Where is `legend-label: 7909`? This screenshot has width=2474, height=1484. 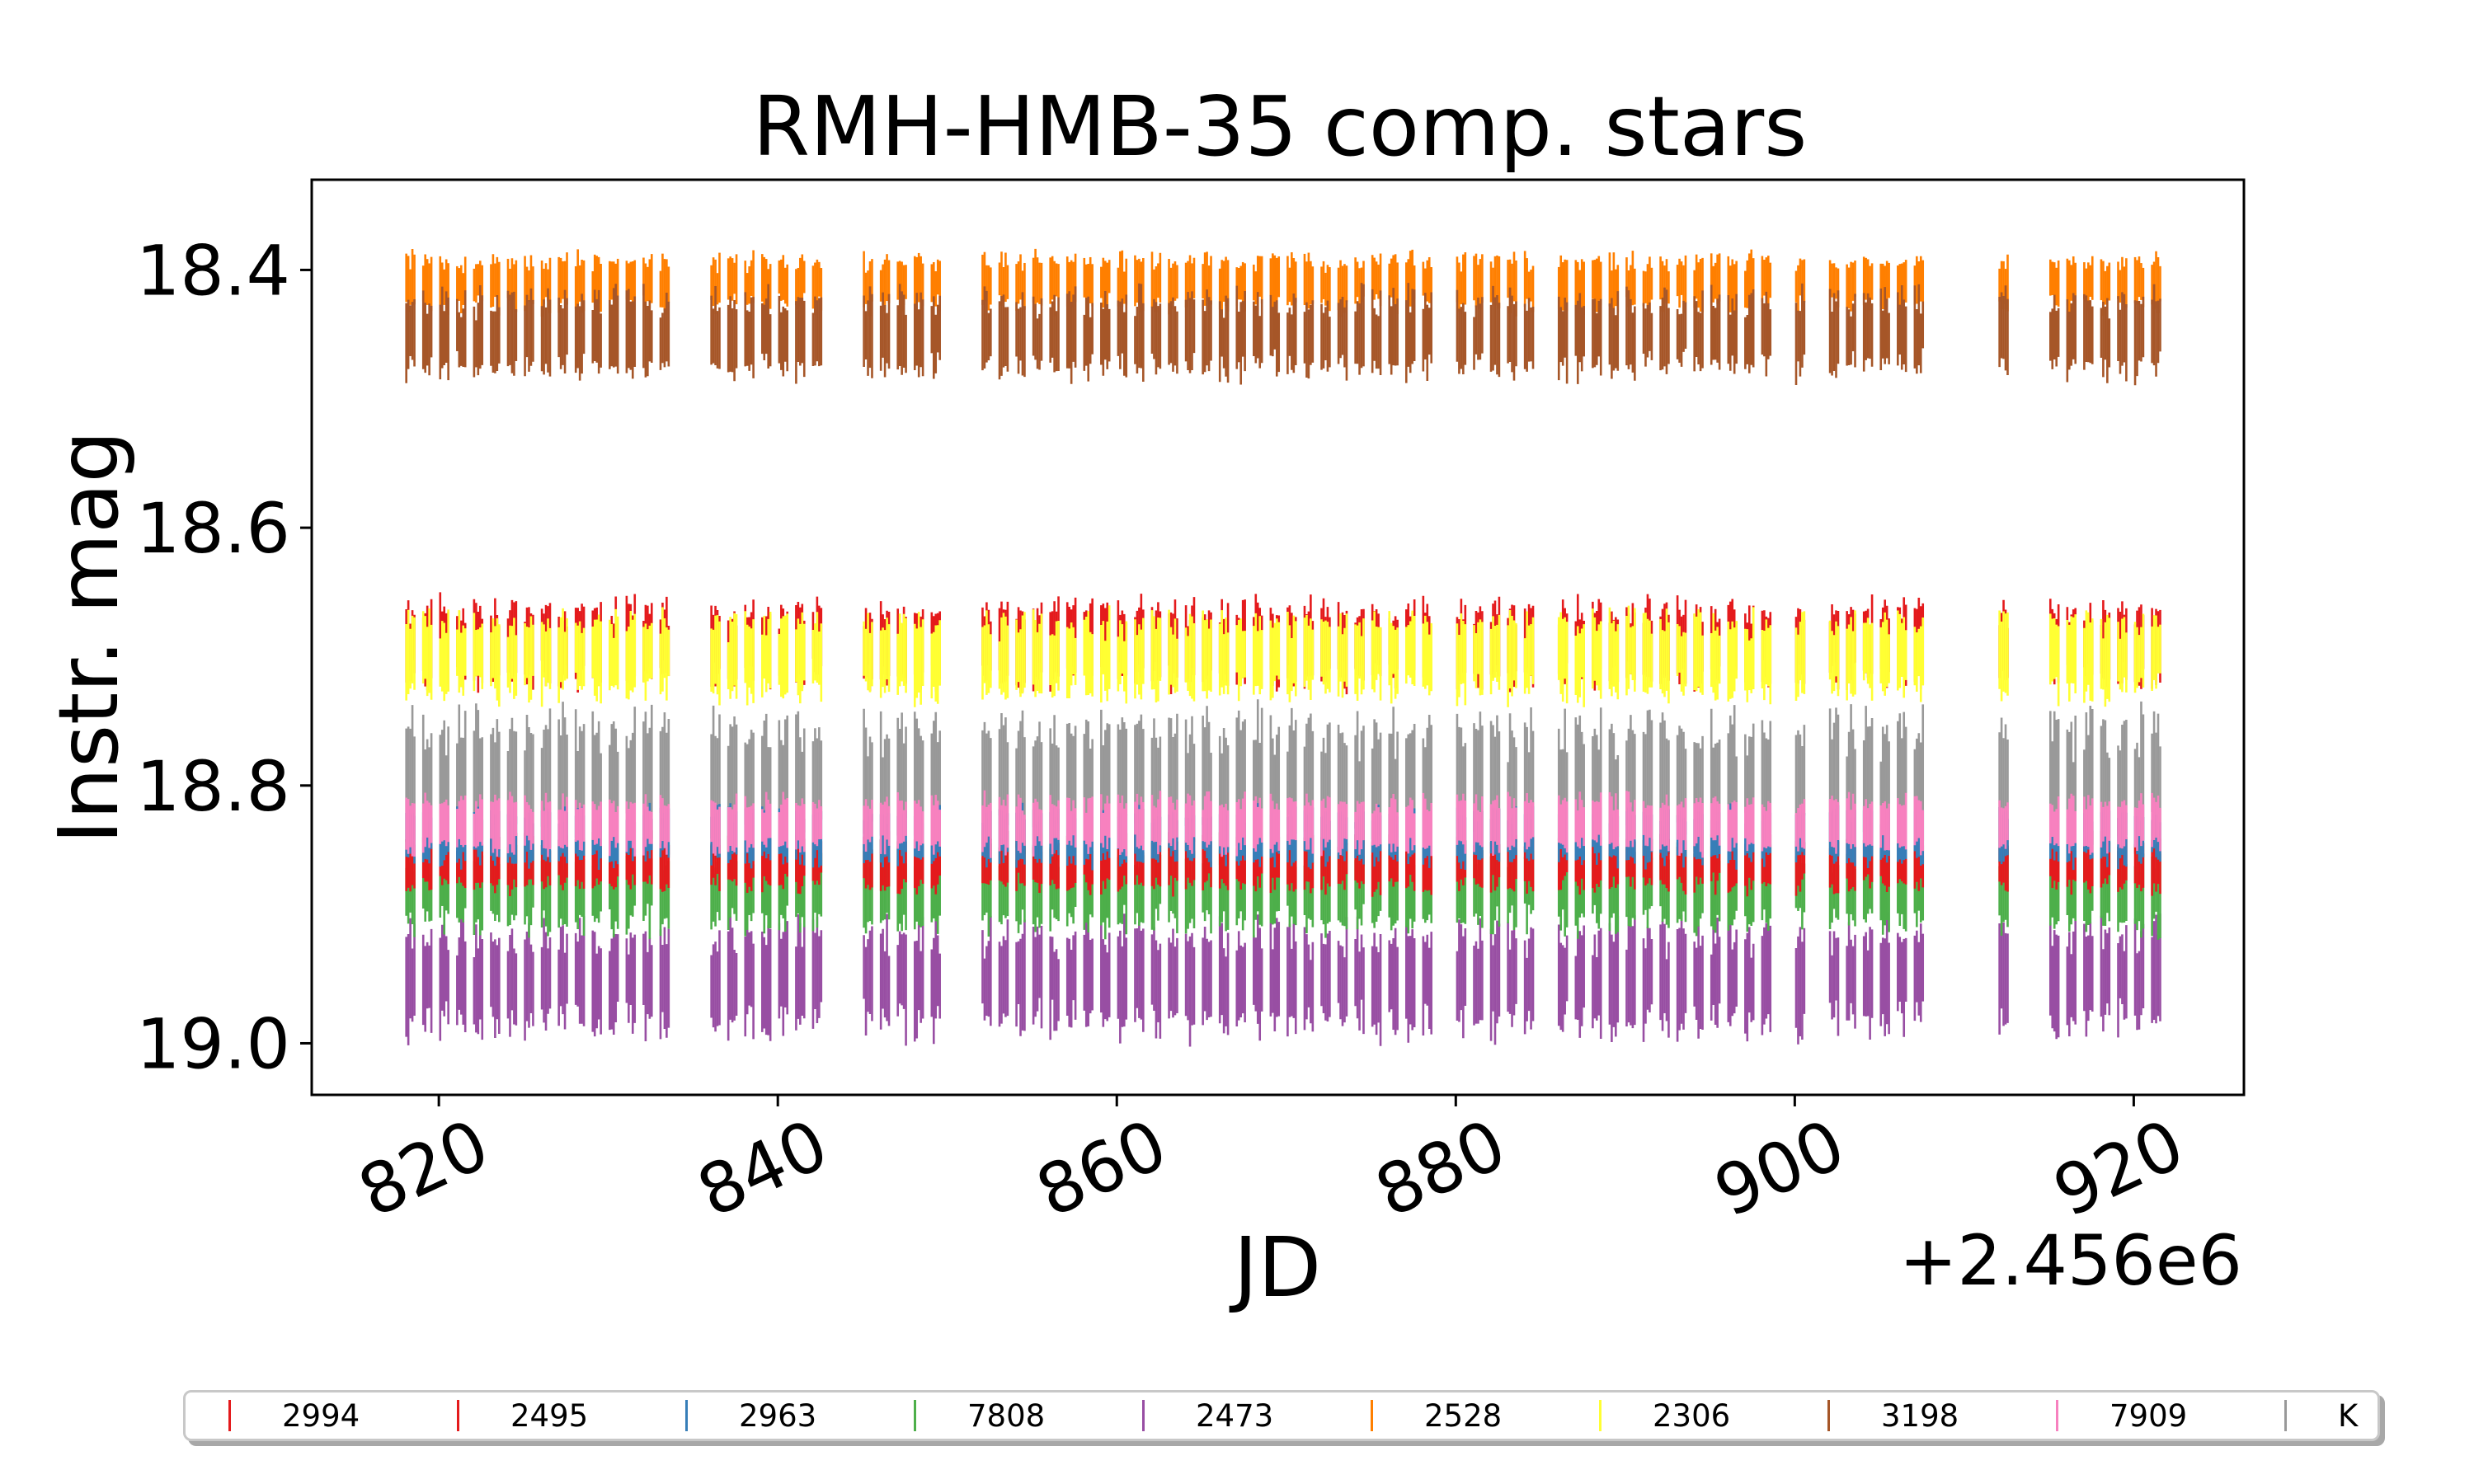 legend-label: 7909 is located at coordinates (2148, 1415).